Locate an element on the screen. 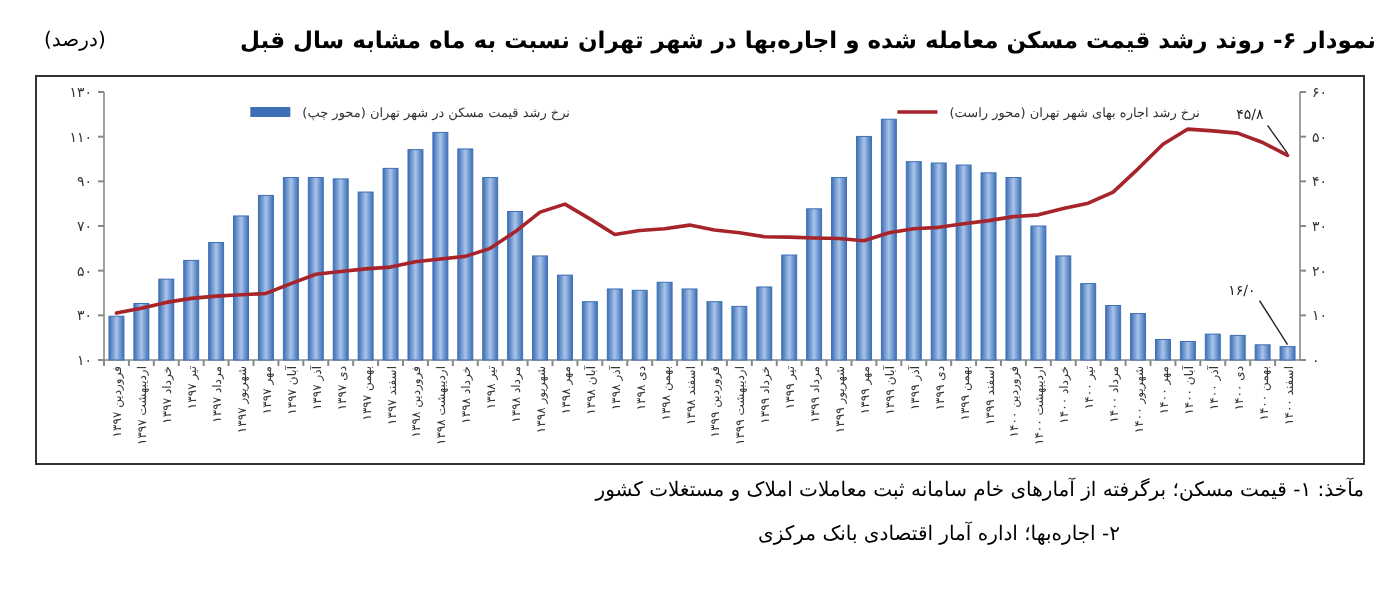  chart-title: نمودار ۶- روند رشد قیمت مسکن معامله شده و اجاره‌بها در شهر تهران نسبت به ماه مشابه سال قبل is located at coordinates (808, 40).